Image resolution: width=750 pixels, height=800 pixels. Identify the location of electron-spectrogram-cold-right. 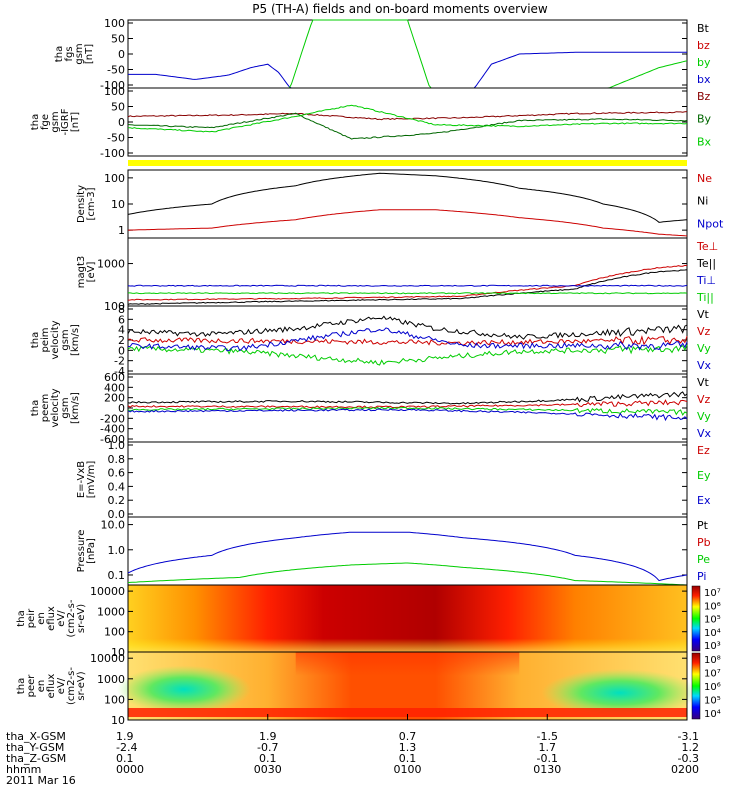
(620, 693).